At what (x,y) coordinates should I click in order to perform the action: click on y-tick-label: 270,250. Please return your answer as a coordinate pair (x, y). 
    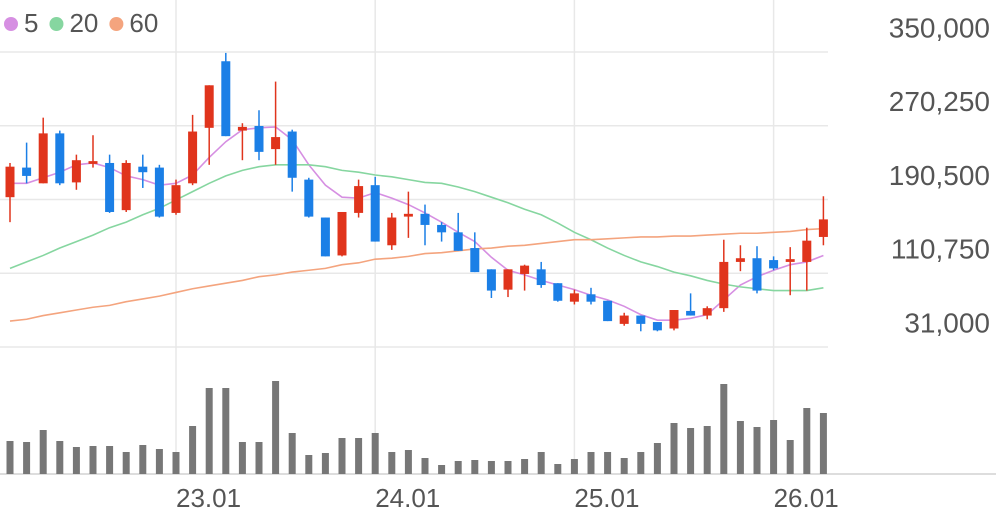
    Looking at the image, I should click on (939, 101).